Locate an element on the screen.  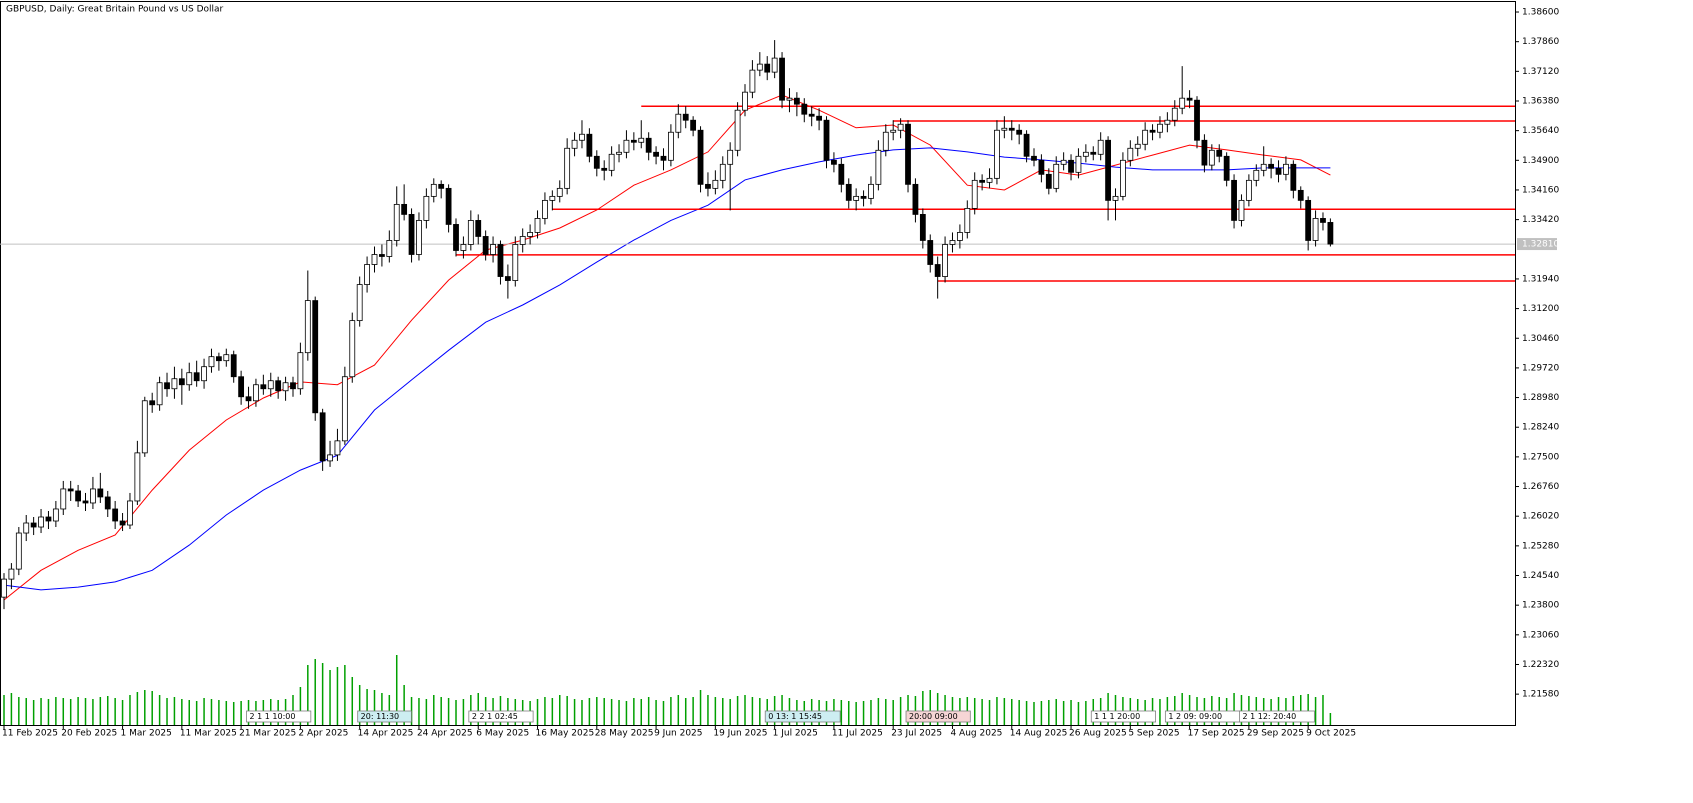
x-tick-label: 14 Aug 2025 is located at coordinates (1039, 734).